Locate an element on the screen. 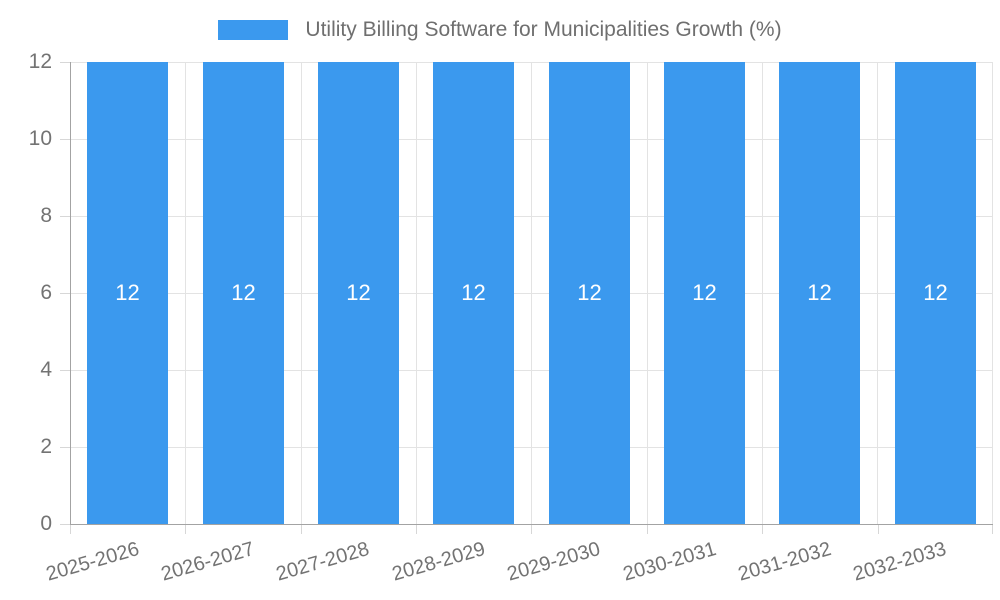 This screenshot has height=600, width=1000. x-category-label: 2030-2031 is located at coordinates (670, 562).